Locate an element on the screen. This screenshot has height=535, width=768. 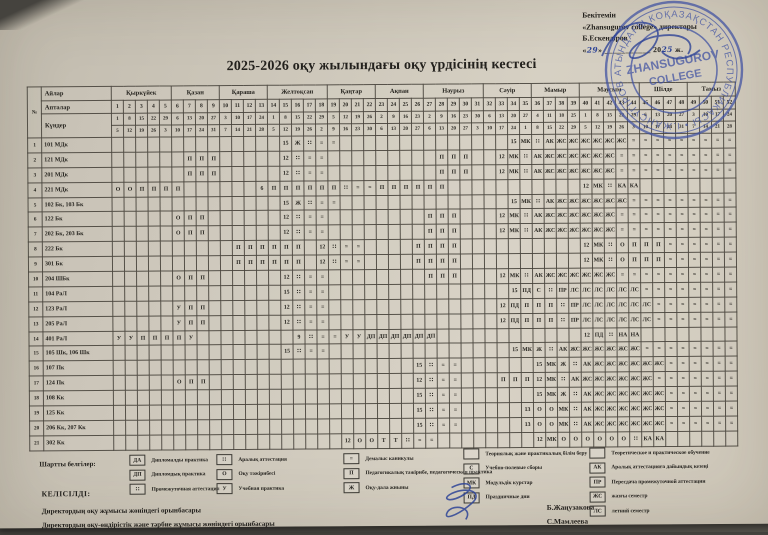
week-number-cell: 6 is located at coordinates (177, 106).